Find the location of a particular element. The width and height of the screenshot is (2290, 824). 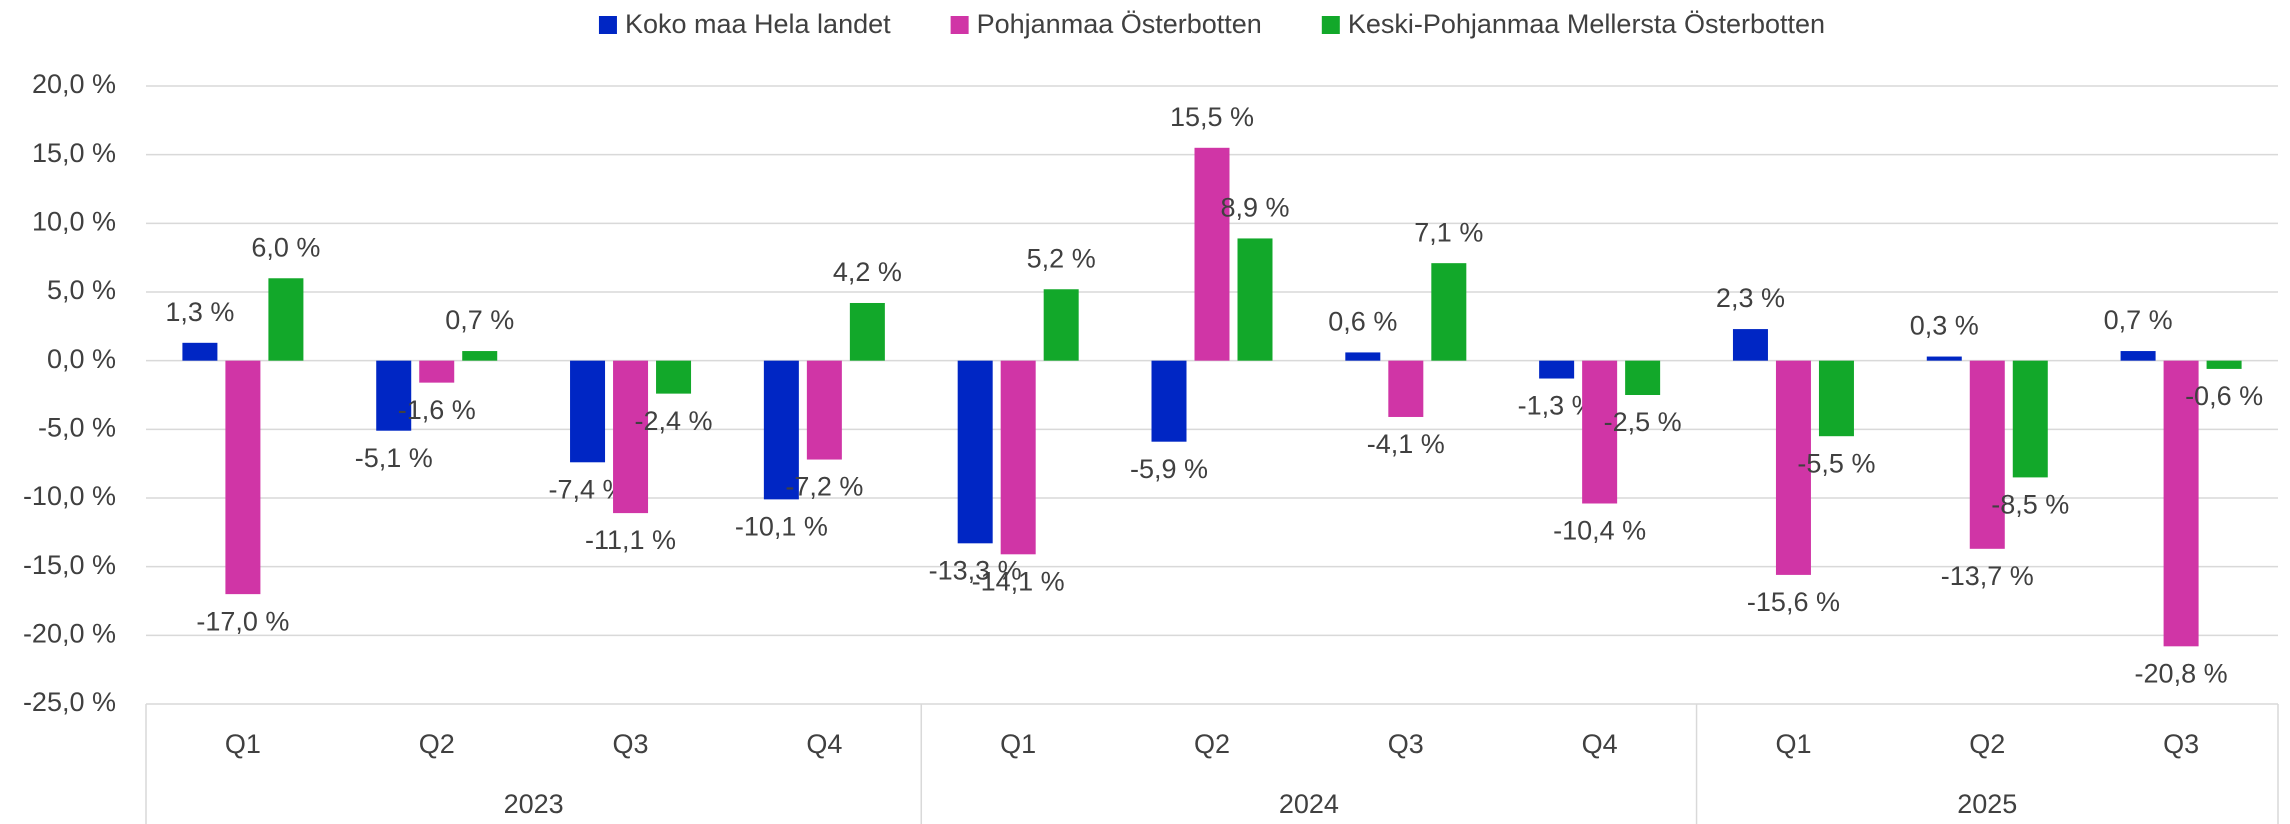

y-tick-label: 10,0 % is located at coordinates (74, 221).